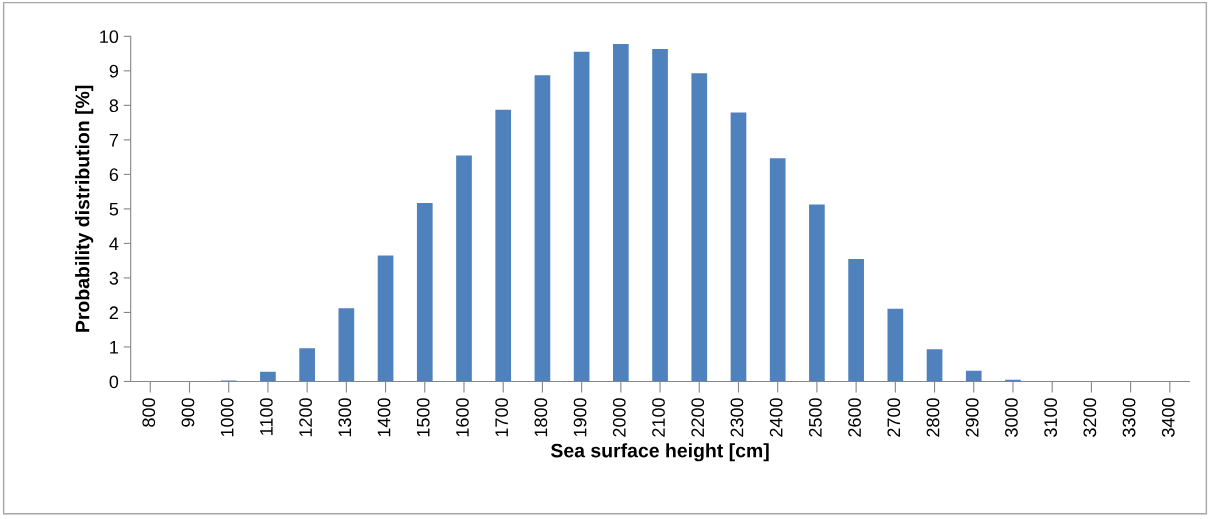  I want to click on y-tick-label: 10, so click(109, 37).